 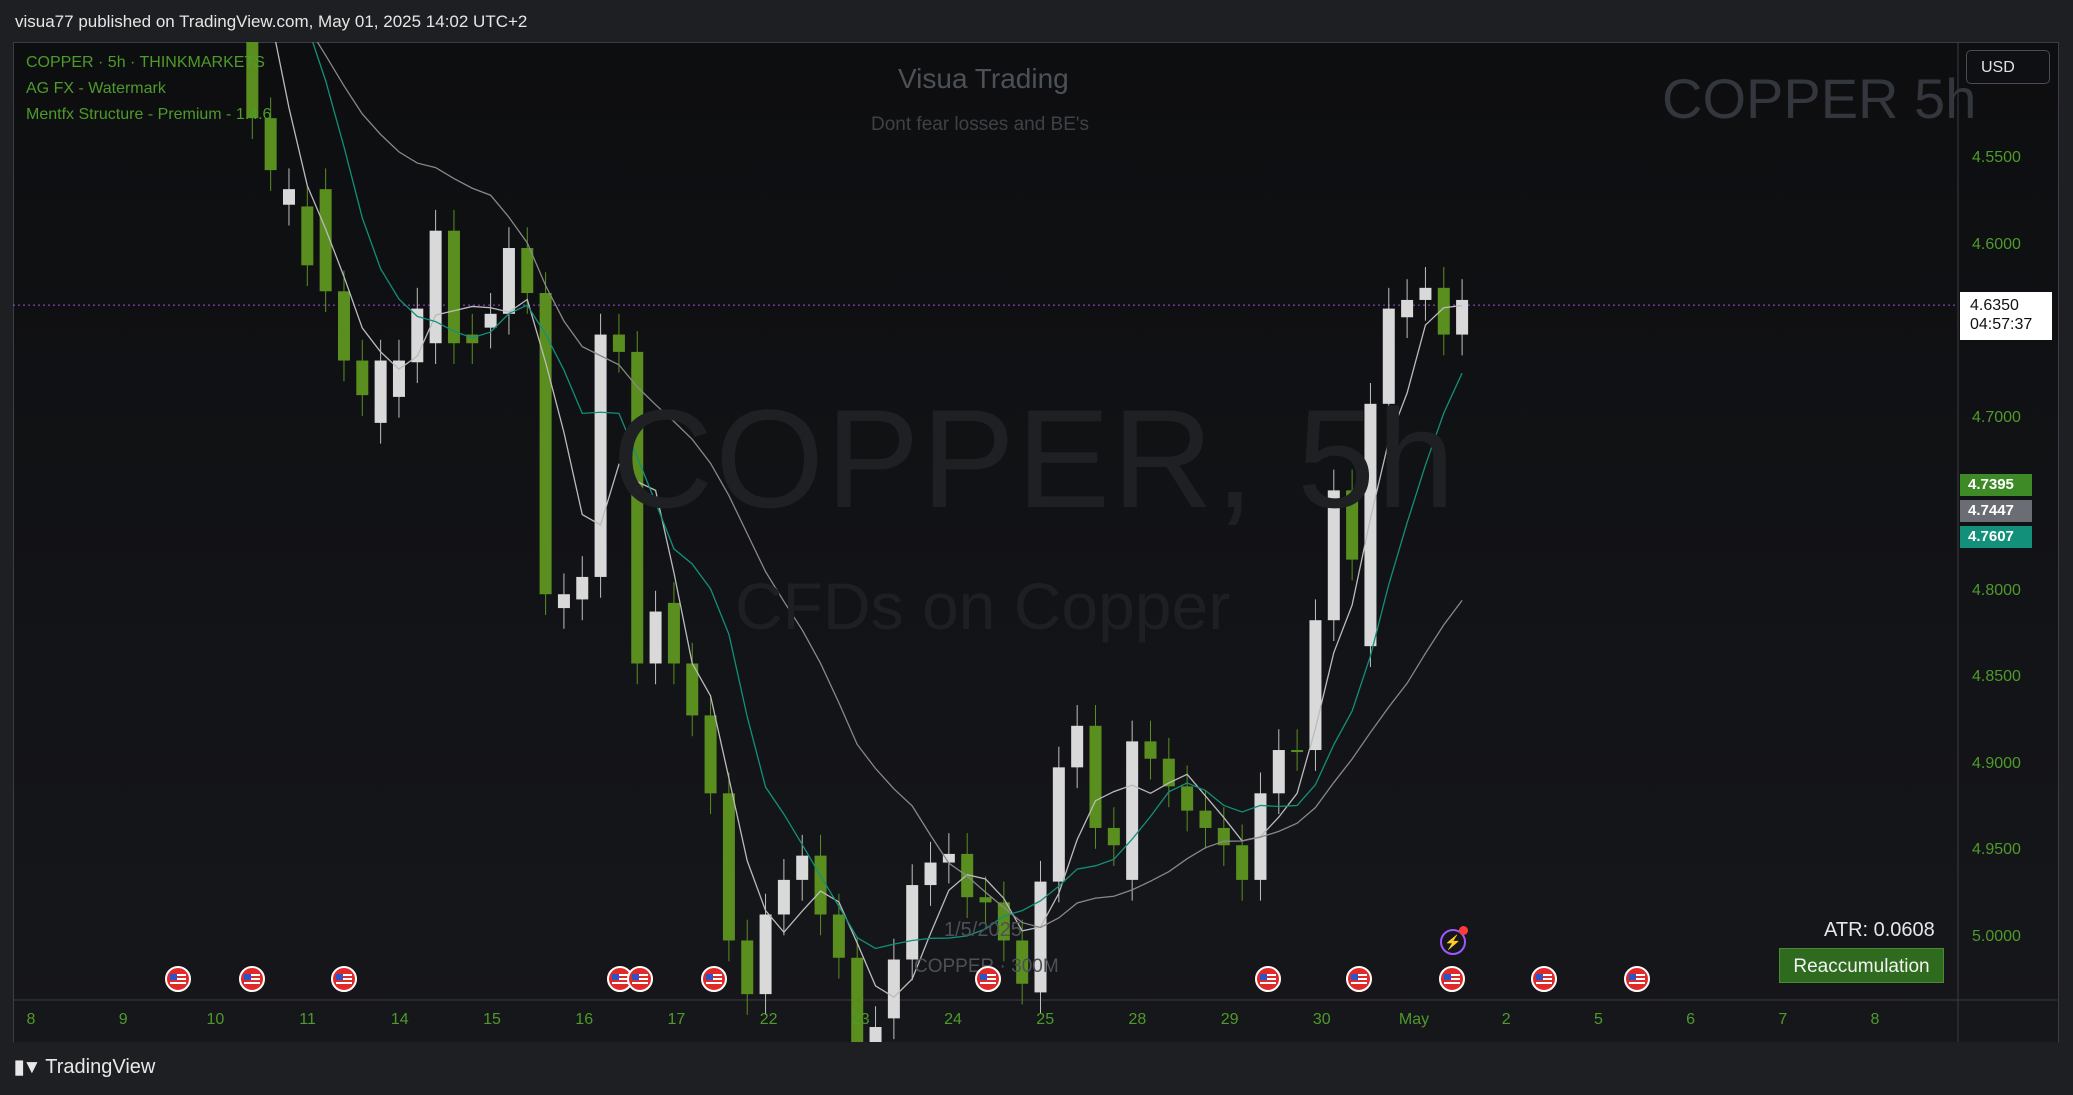 What do you see at coordinates (983, 606) in the screenshot?
I see `watermark-center-description: CFDs on Copper` at bounding box center [983, 606].